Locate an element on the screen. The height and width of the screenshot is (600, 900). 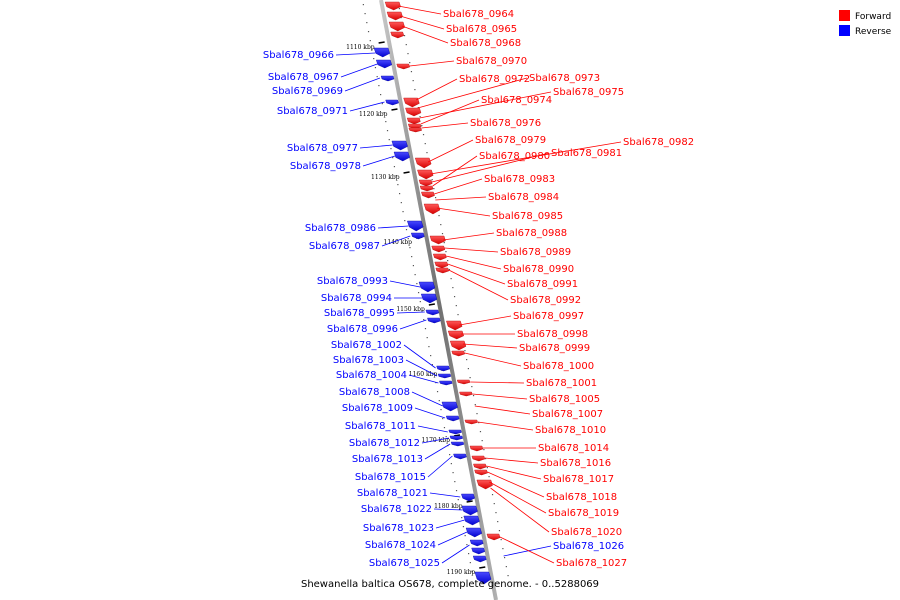
gene-label: Sbal678_0976 is located at coordinates (505, 123).